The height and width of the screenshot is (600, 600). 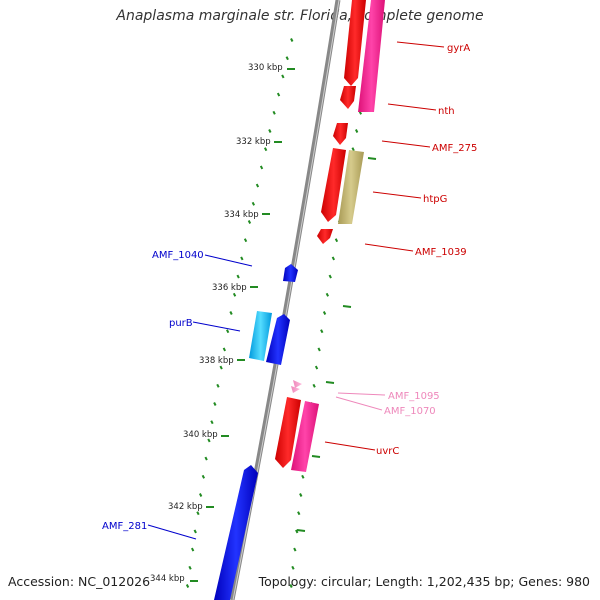 I want to click on outer-tick-track, so click(x=333, y=313).